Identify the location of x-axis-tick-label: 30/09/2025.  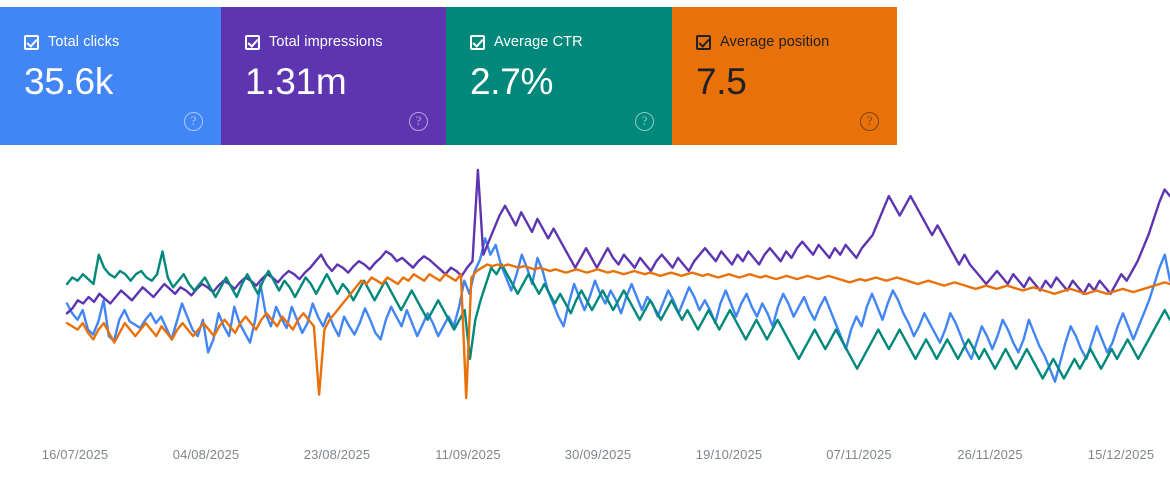
(598, 454).